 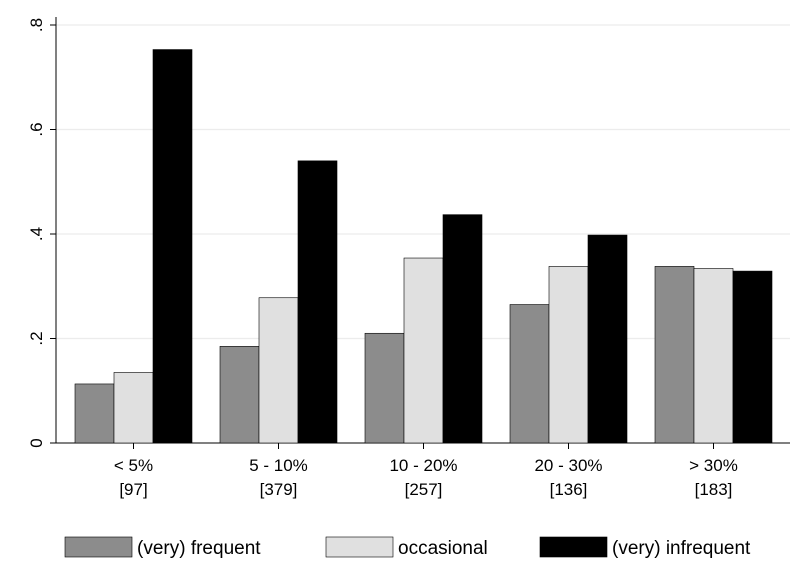 What do you see at coordinates (36, 442) in the screenshot?
I see `y-tick-label-0: 0` at bounding box center [36, 442].